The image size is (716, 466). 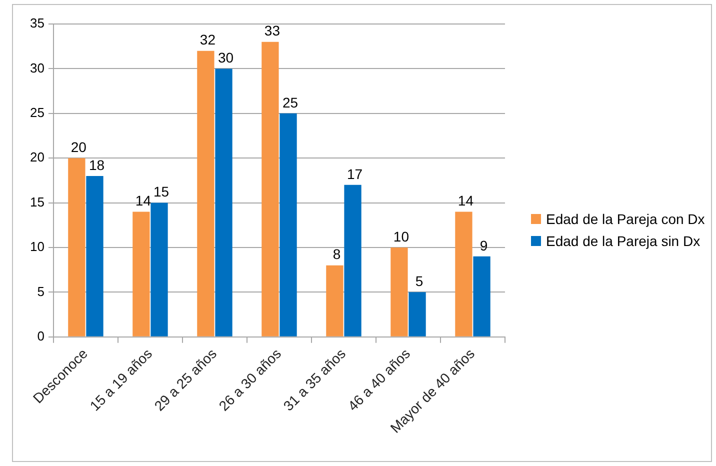 I want to click on y-tick-label: 30, so click(x=37, y=68).